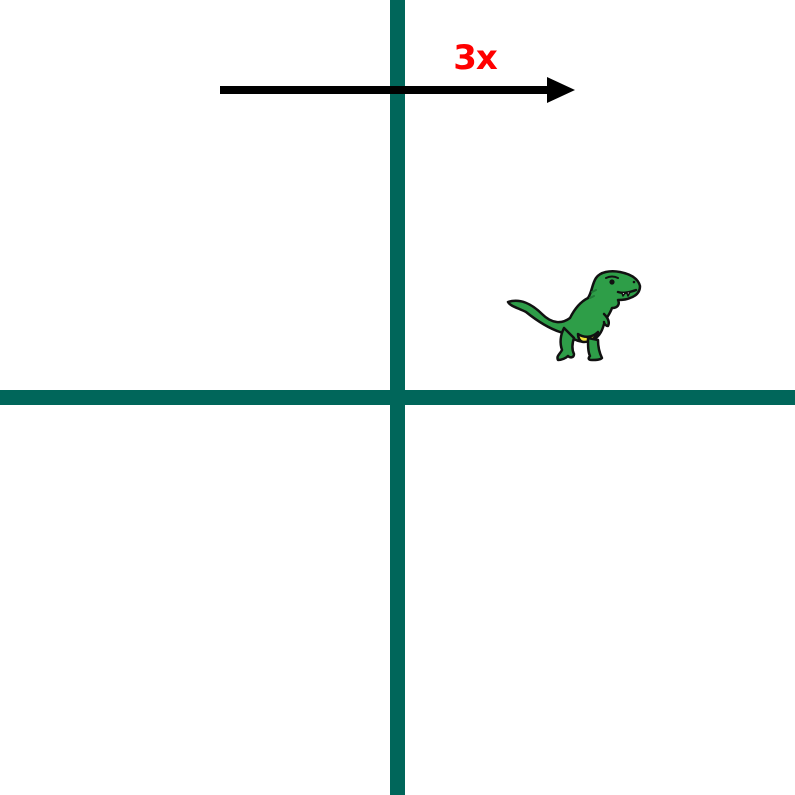 Image resolution: width=795 pixels, height=795 pixels. Describe the element at coordinates (634, 282) in the screenshot. I see `dino-nostril` at that location.